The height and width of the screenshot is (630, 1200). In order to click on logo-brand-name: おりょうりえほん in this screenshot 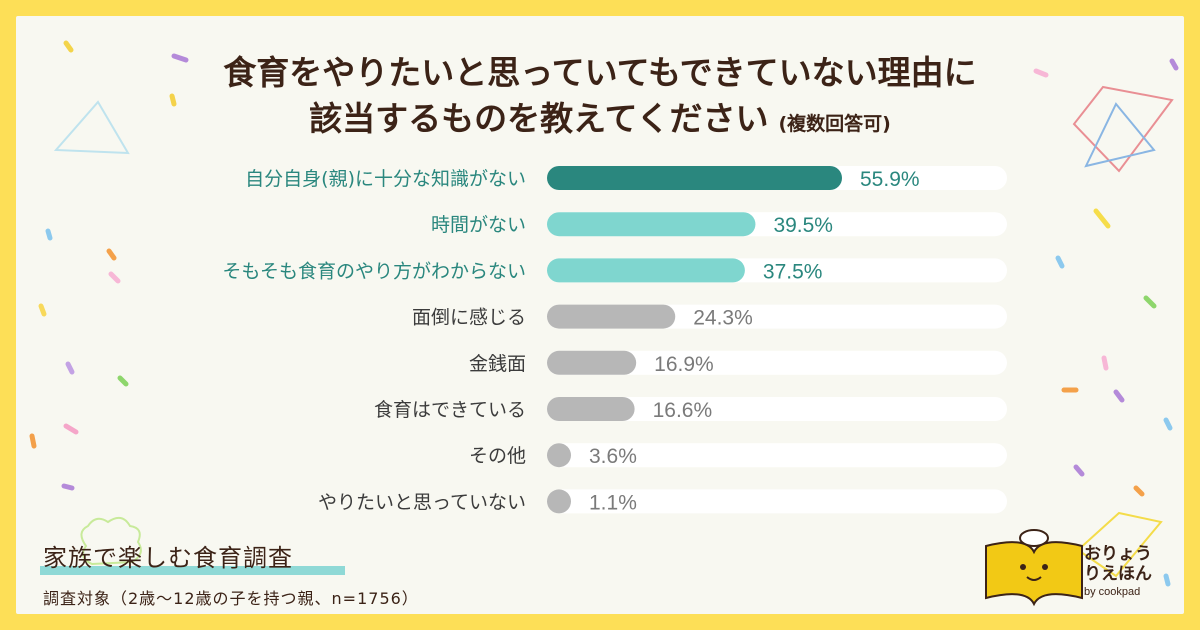, I will do `click(1118, 563)`.